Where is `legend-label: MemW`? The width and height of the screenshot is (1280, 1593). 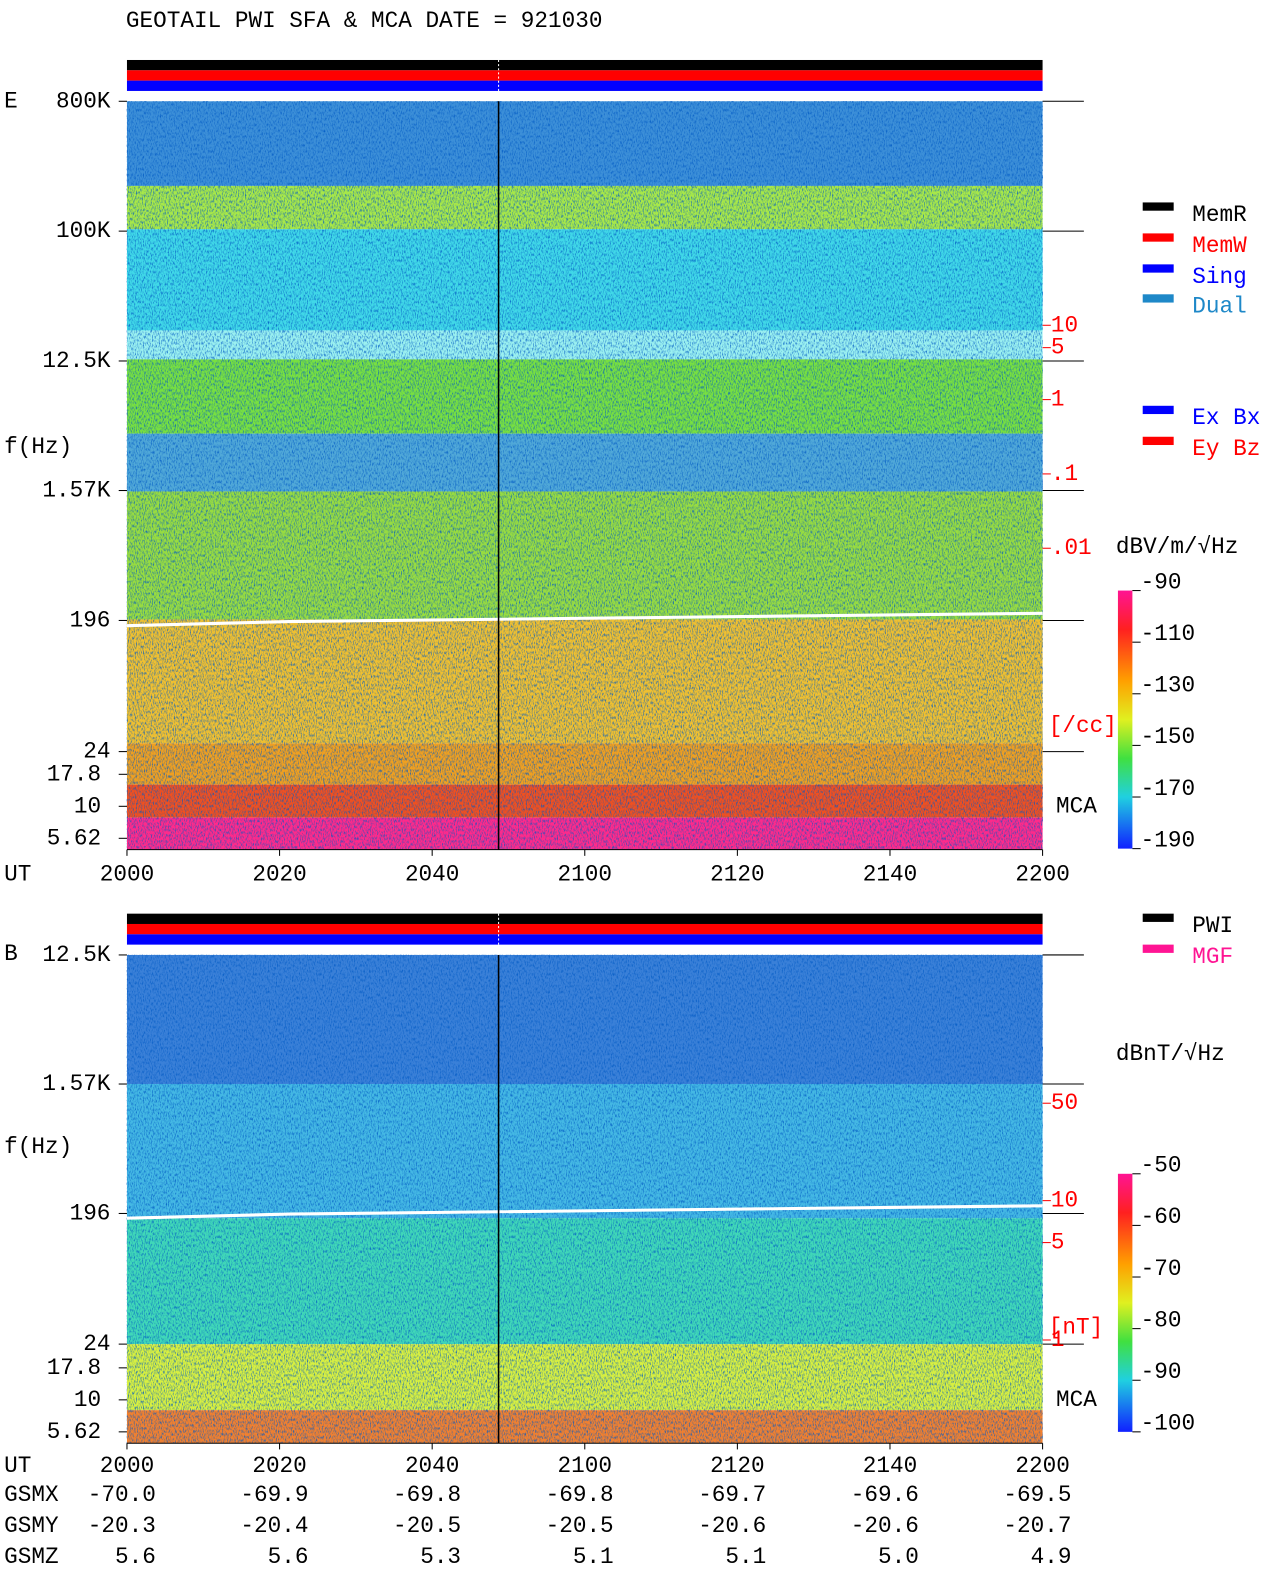 legend-label: MemW is located at coordinates (1219, 246).